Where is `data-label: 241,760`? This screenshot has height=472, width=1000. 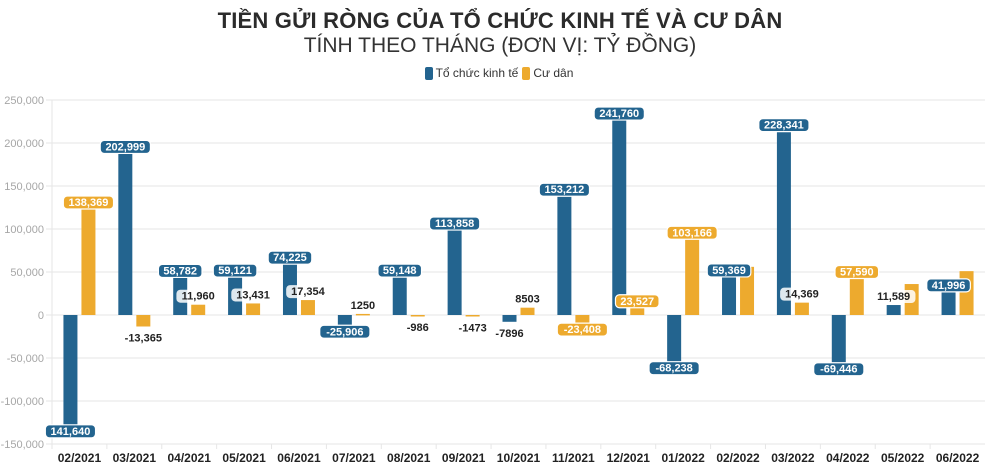
data-label: 241,760 is located at coordinates (619, 113).